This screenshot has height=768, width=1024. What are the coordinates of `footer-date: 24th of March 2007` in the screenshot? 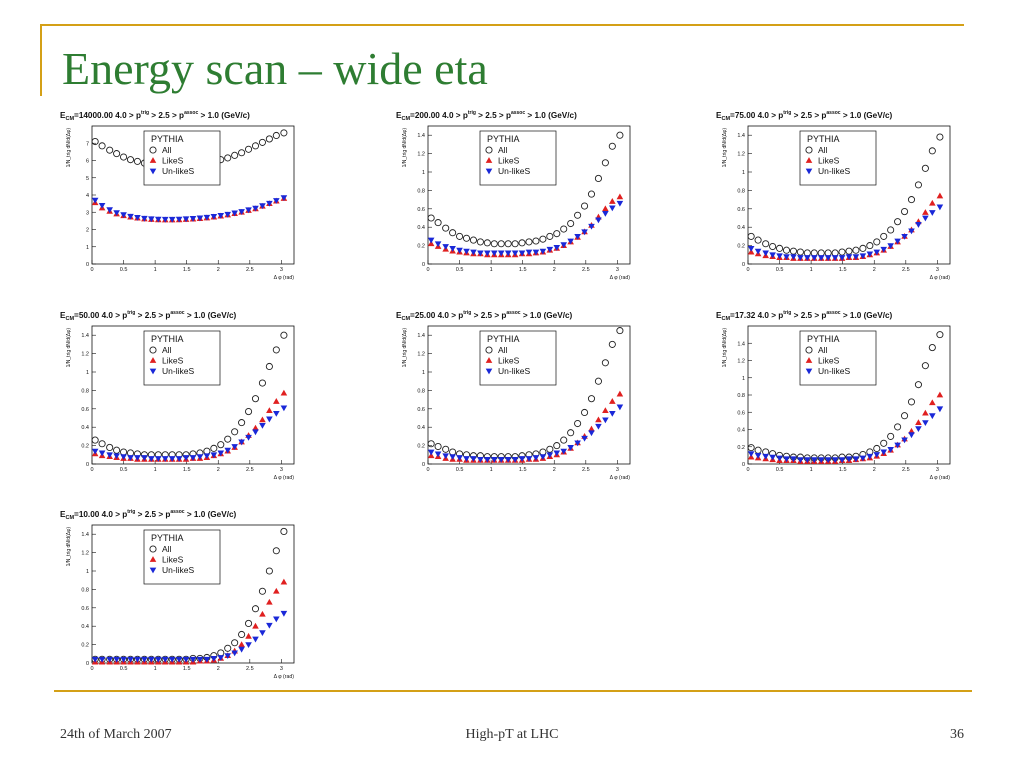 It's located at (116, 734).